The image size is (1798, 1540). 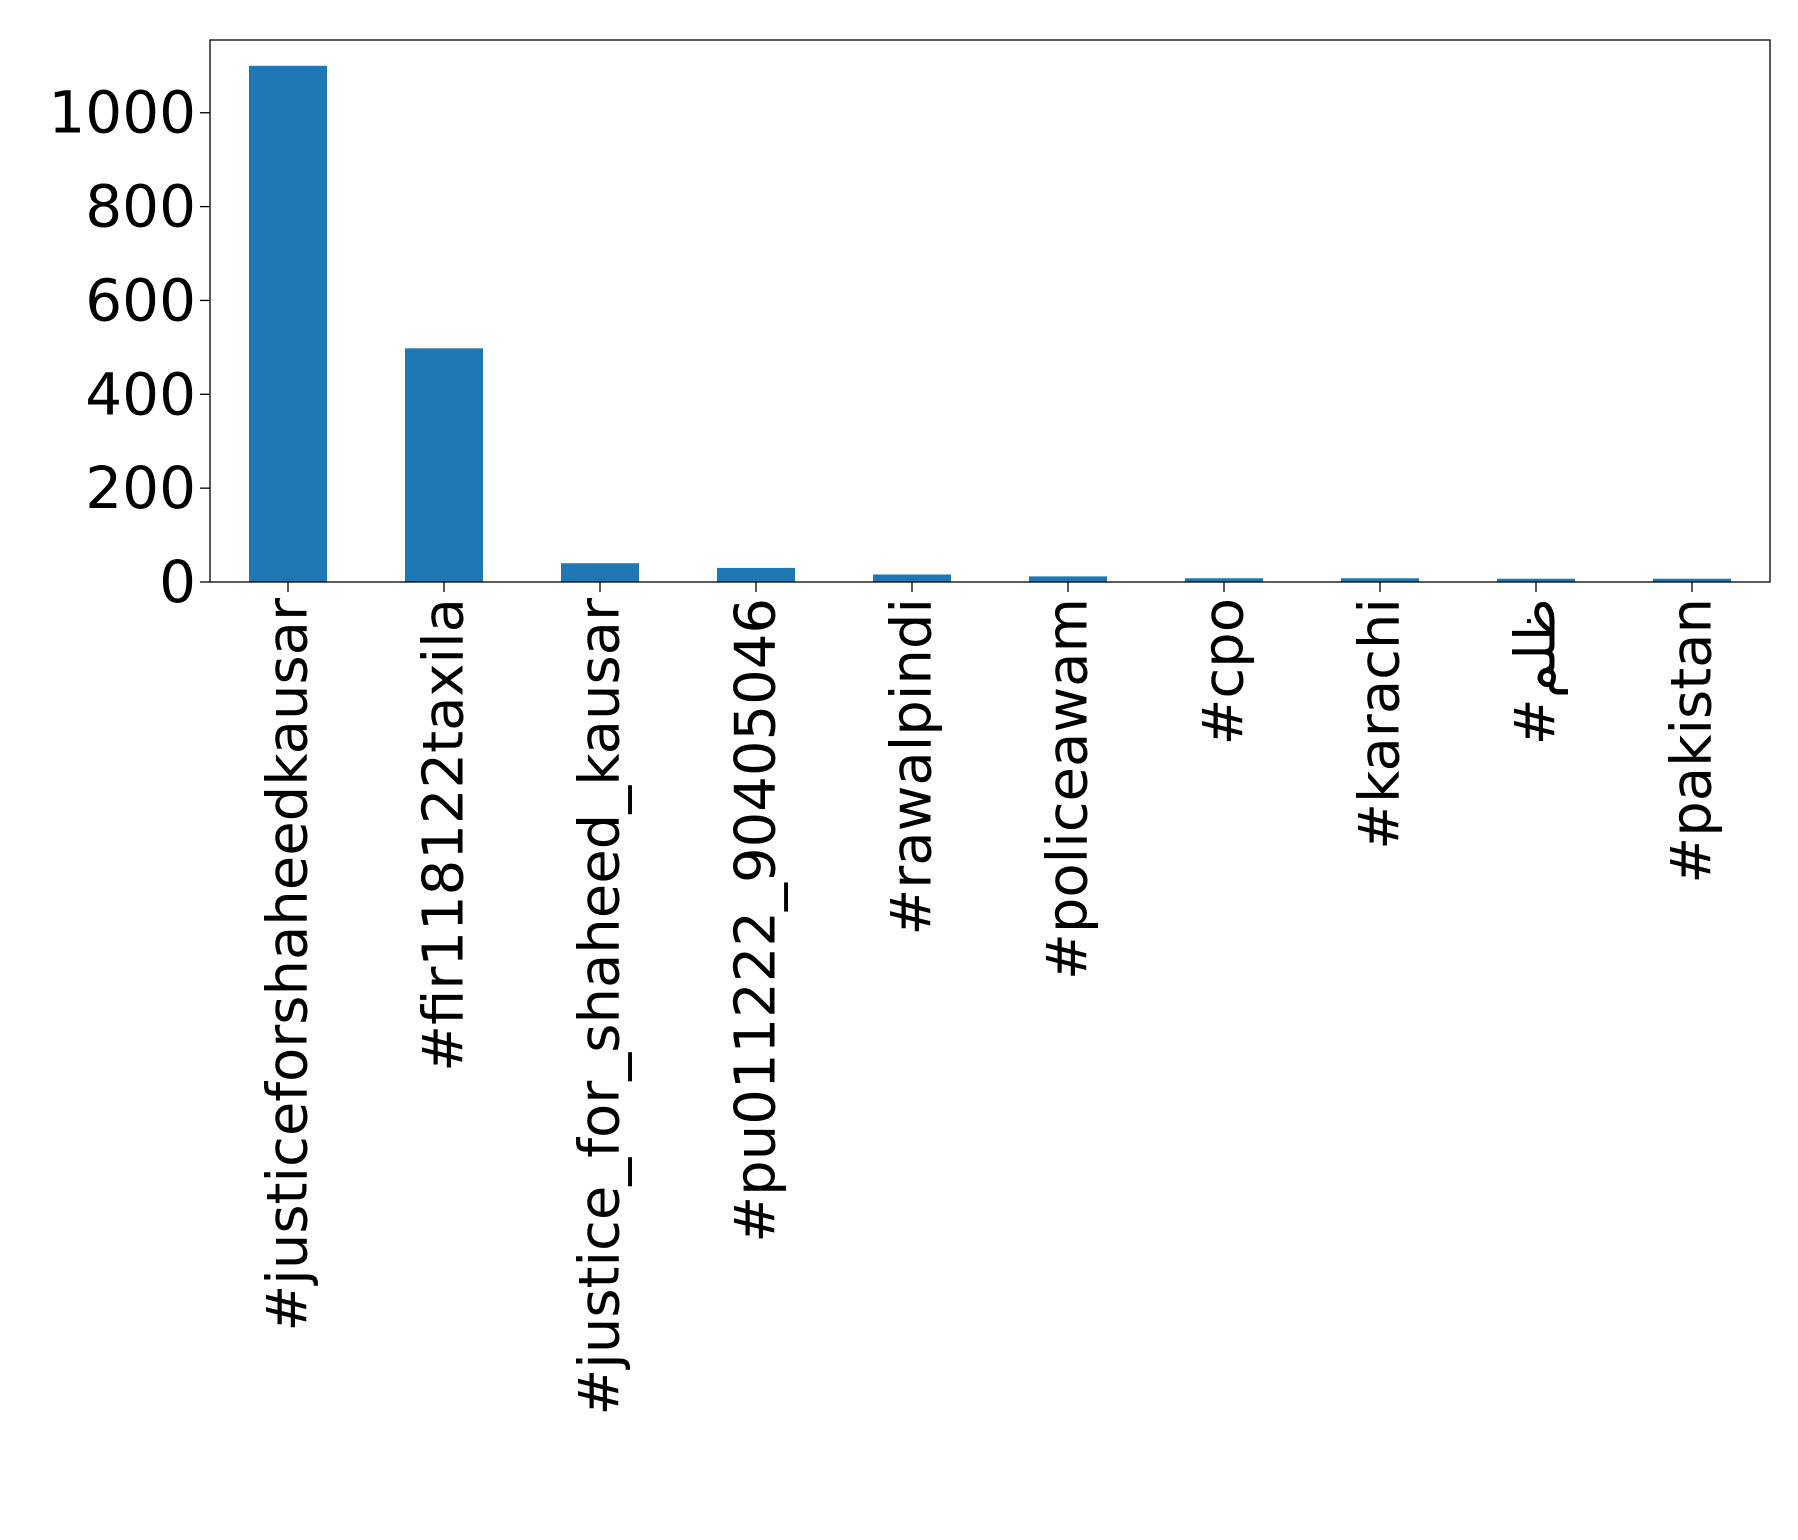 I want to click on x-tick-label-7: #karachi, so click(x=1380, y=724).